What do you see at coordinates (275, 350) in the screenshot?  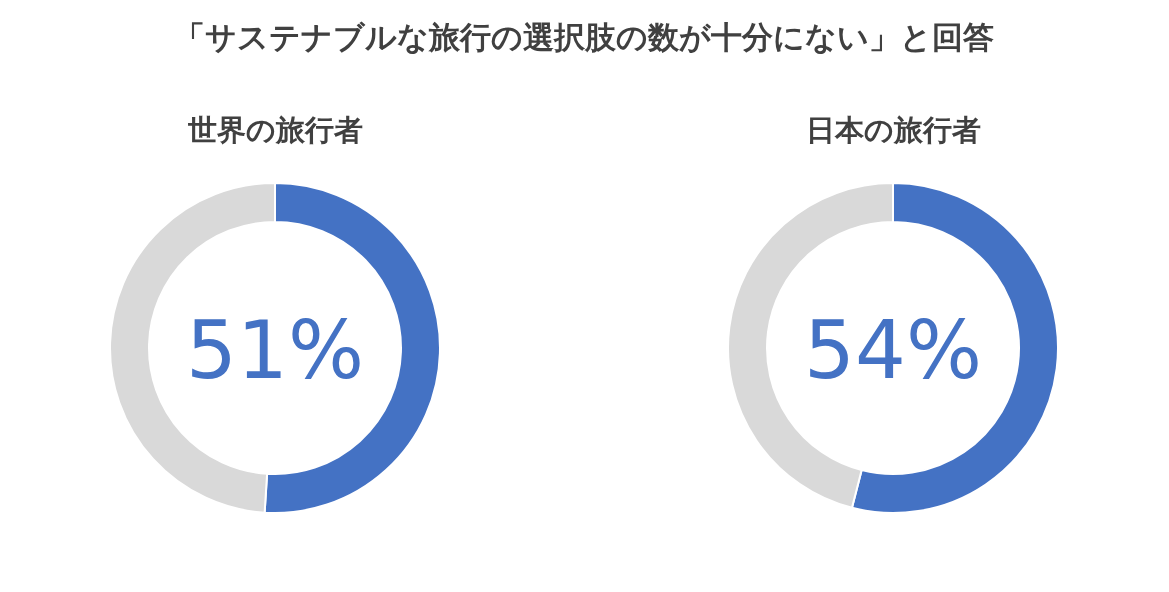 I see `data-label: 51%` at bounding box center [275, 350].